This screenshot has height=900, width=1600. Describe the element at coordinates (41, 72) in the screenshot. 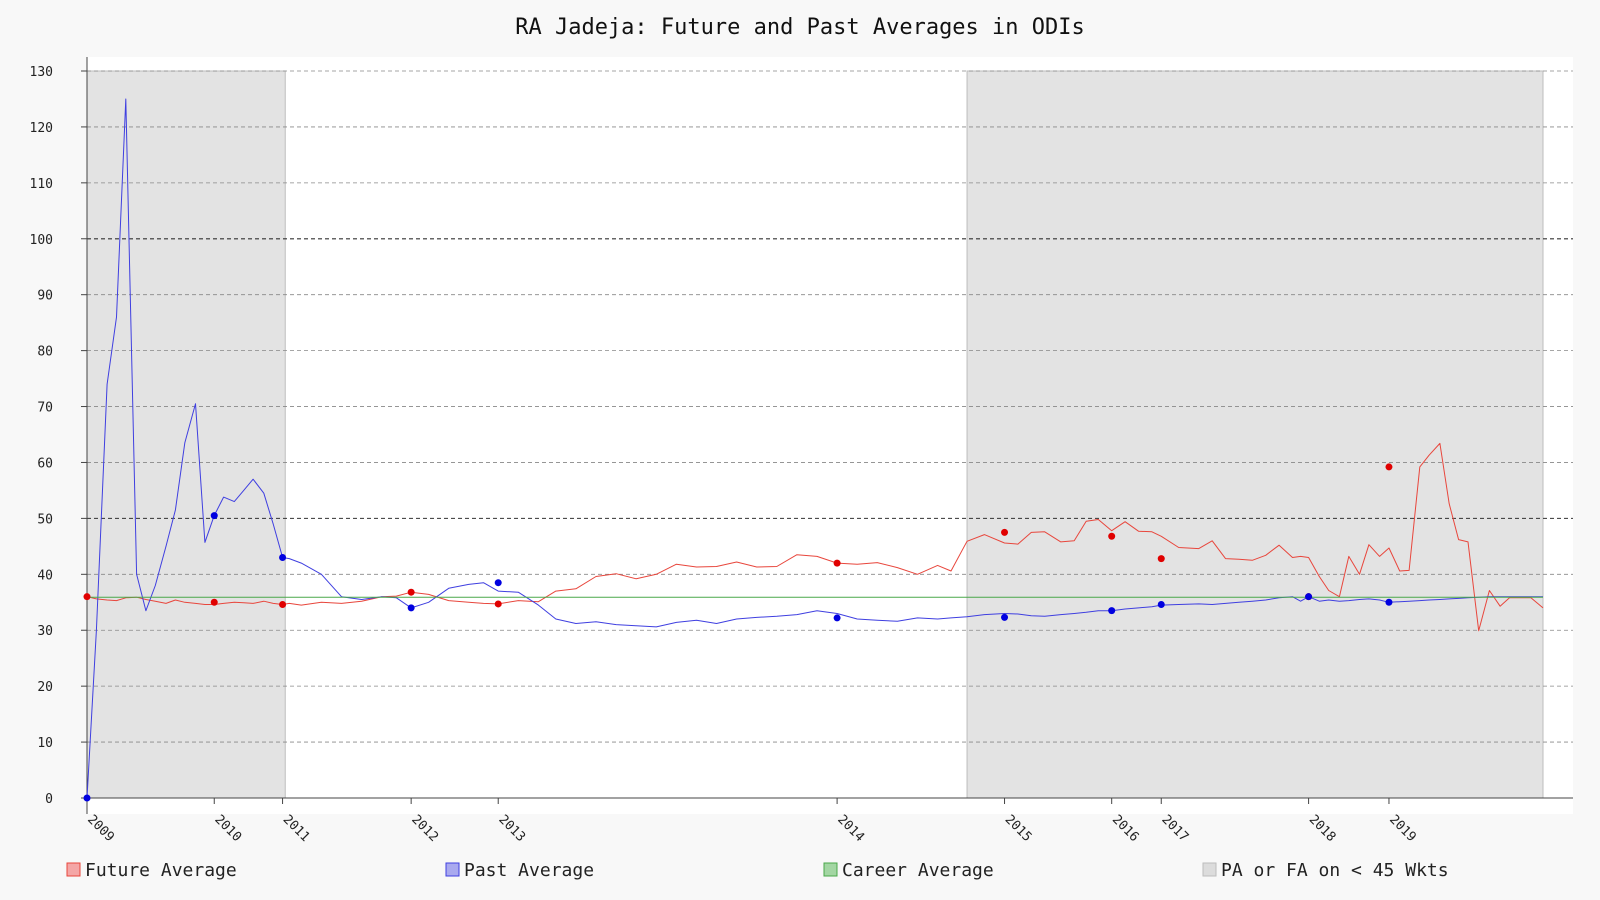

I see `y-tick-label-130: 130` at that location.